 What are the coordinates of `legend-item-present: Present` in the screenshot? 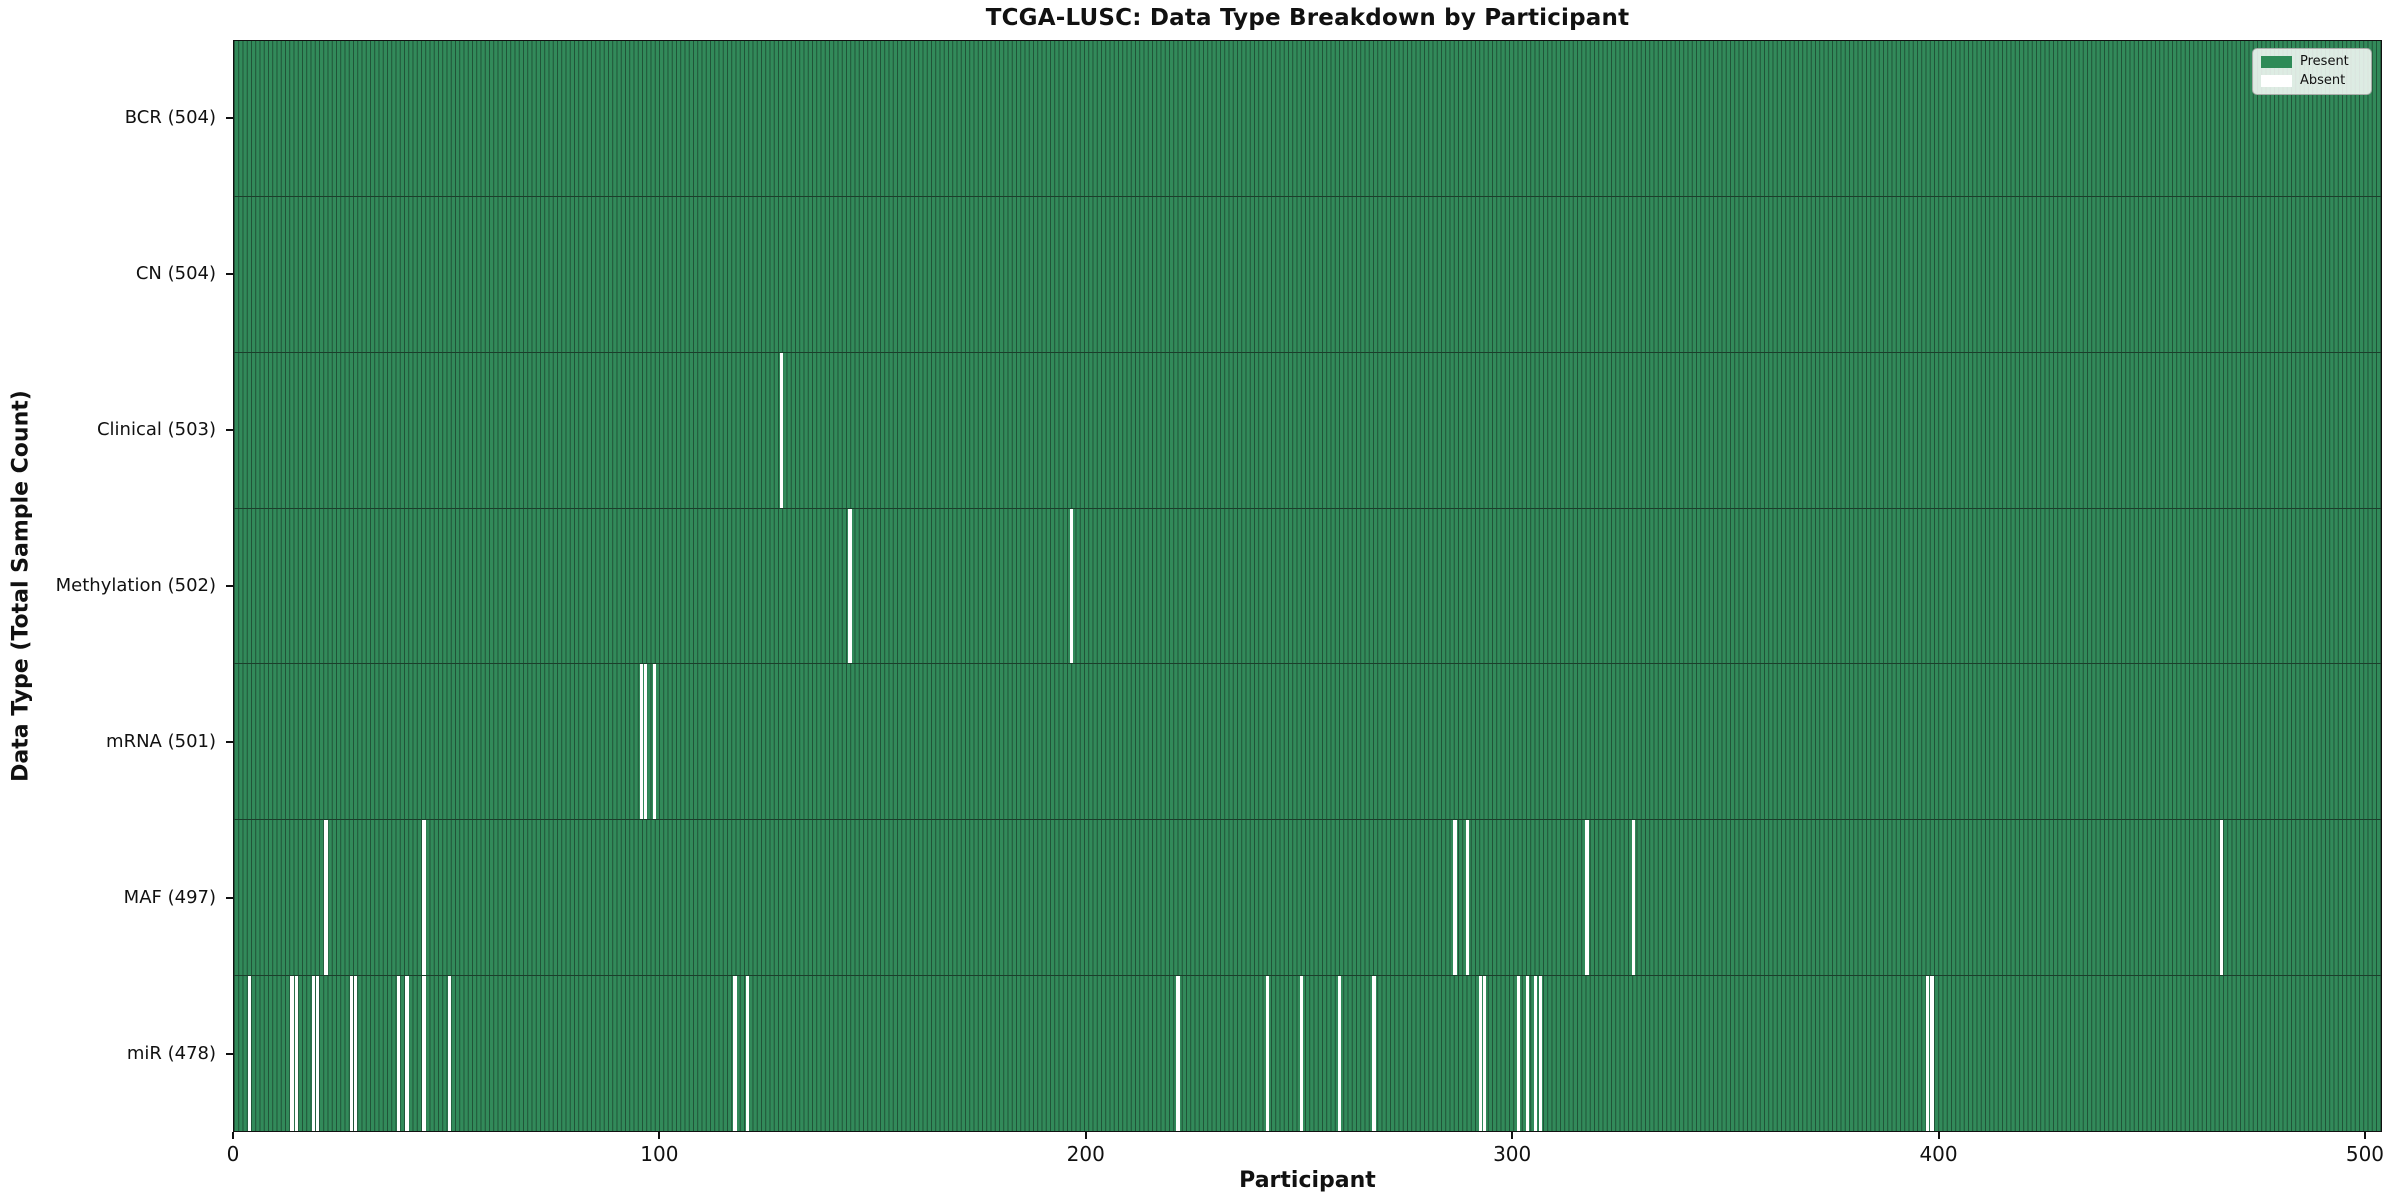 It's located at (2312, 61).